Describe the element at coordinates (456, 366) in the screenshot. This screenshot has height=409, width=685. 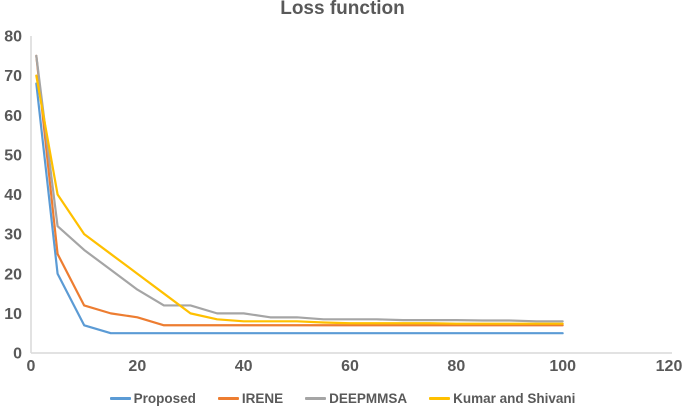
I see `x-tick-label: 80` at that location.